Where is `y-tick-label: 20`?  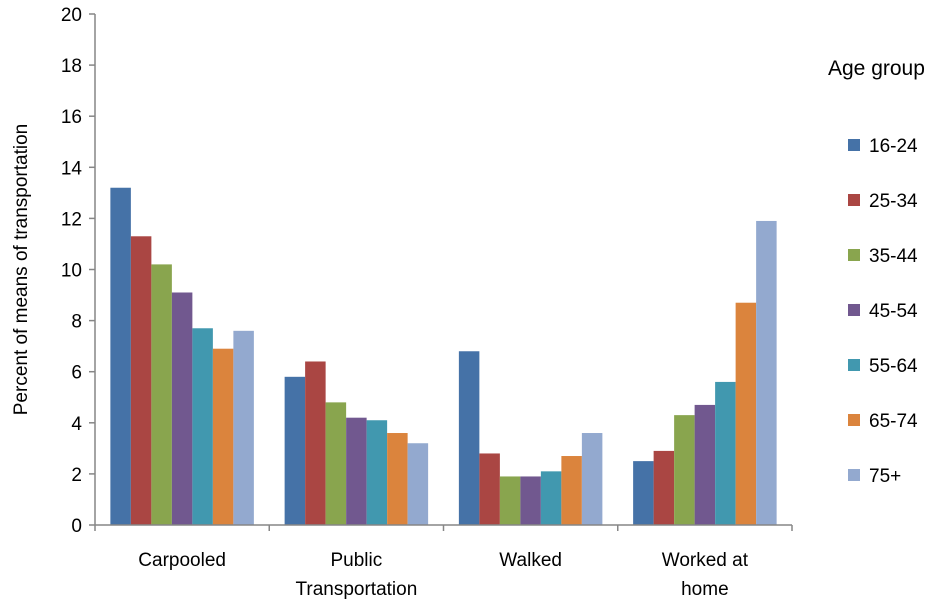 y-tick-label: 20 is located at coordinates (71, 15).